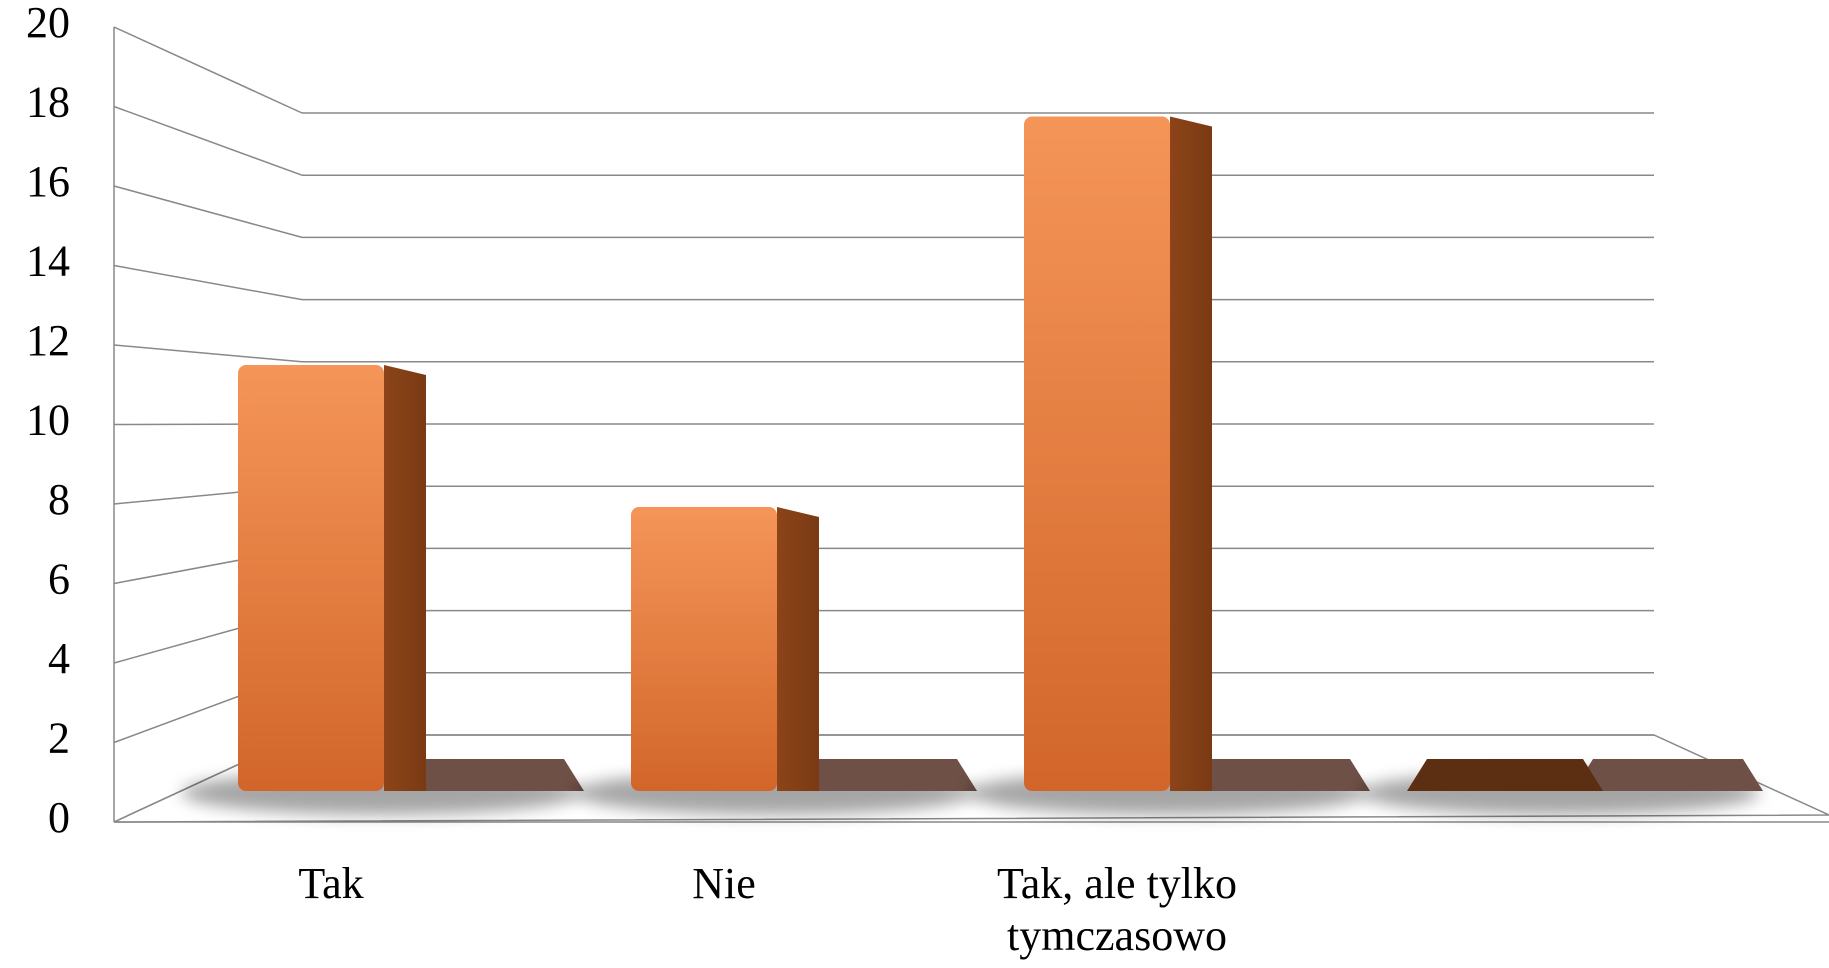 This screenshot has height=968, width=1829. Describe the element at coordinates (48, 340) in the screenshot. I see `y-tick-label: 12` at that location.